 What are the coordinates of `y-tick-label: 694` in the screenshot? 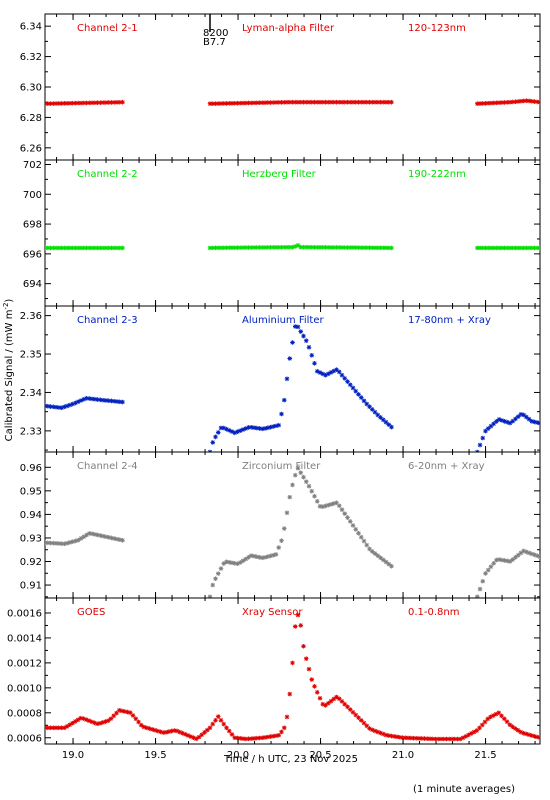 It's located at (32, 284).